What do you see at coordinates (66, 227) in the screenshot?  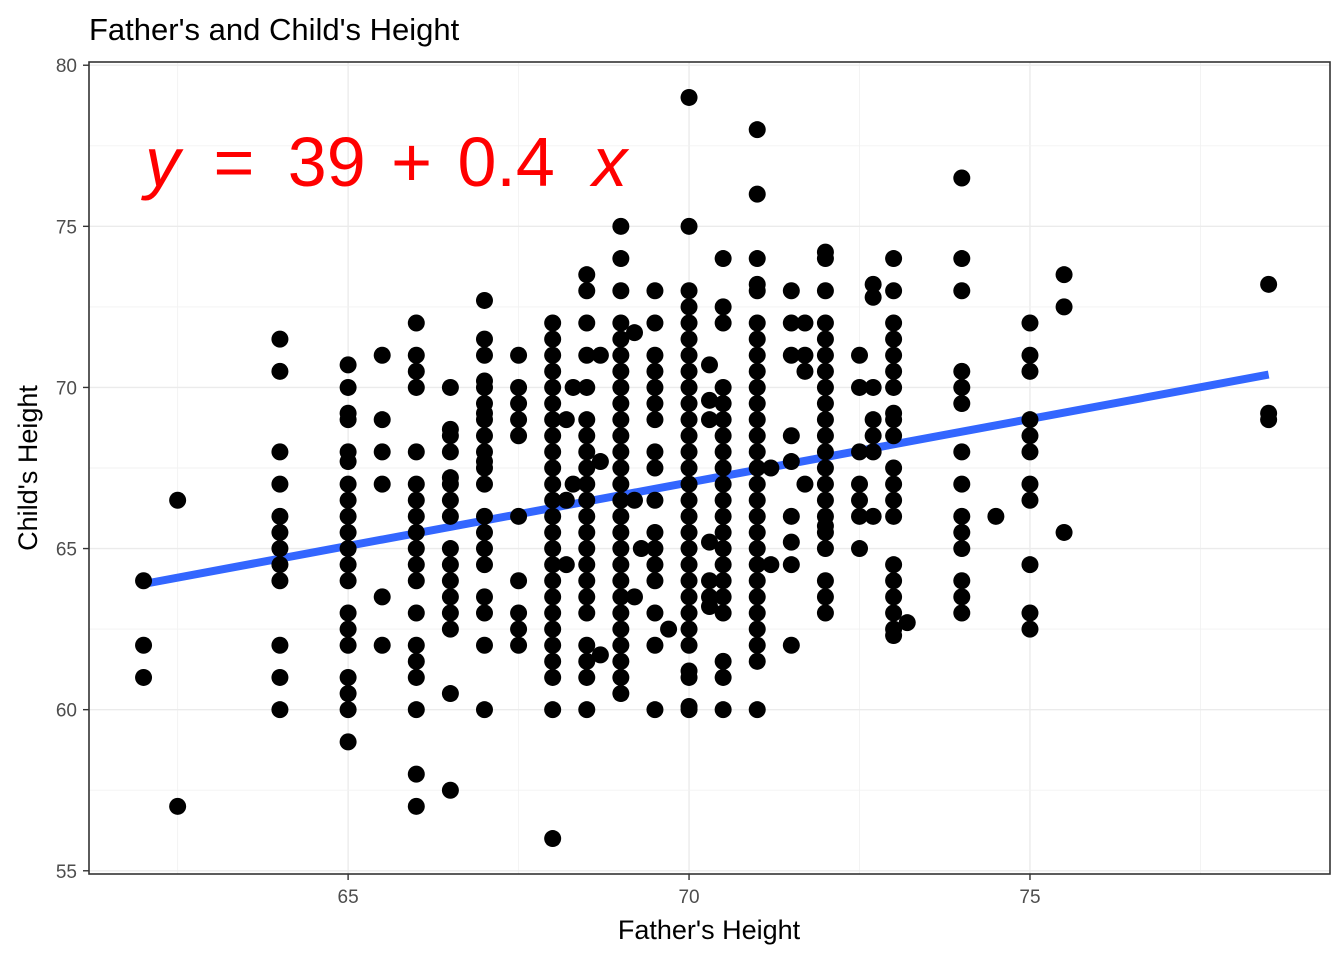 I see `y-tick-label: 75` at bounding box center [66, 227].